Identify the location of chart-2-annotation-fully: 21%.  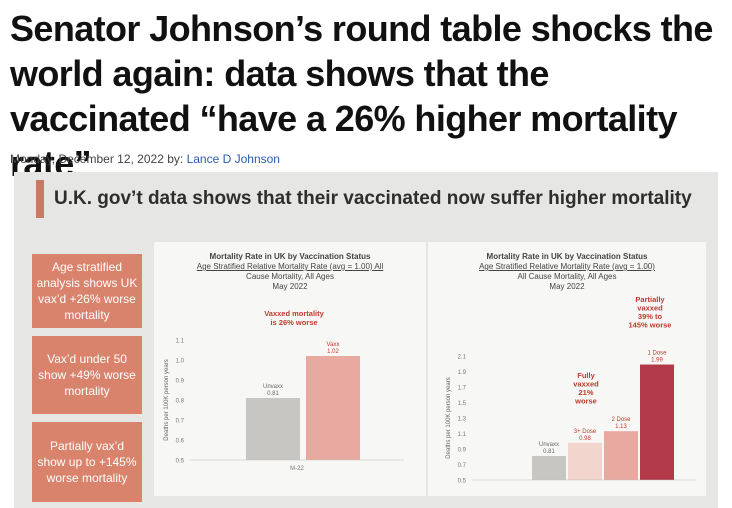
(585, 392).